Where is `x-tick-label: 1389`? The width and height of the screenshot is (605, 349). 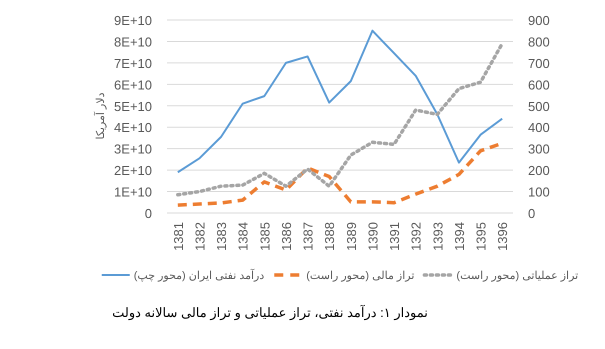 x-tick-label: 1389 is located at coordinates (351, 236).